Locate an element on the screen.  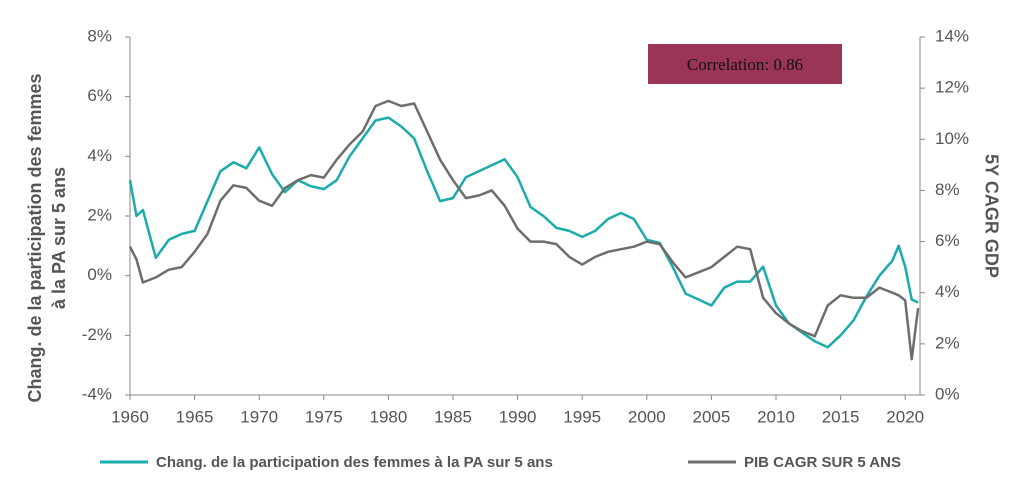
x-tick-label: 2000 is located at coordinates (647, 416).